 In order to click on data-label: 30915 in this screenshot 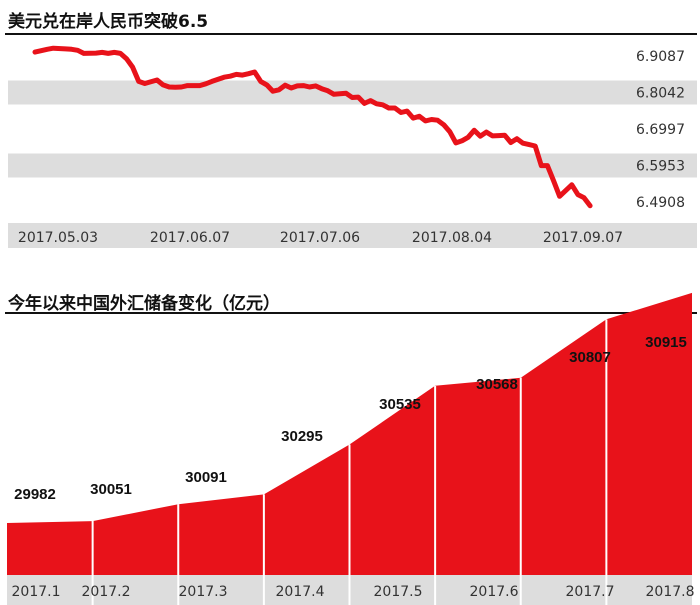, I will do `click(666, 342)`.